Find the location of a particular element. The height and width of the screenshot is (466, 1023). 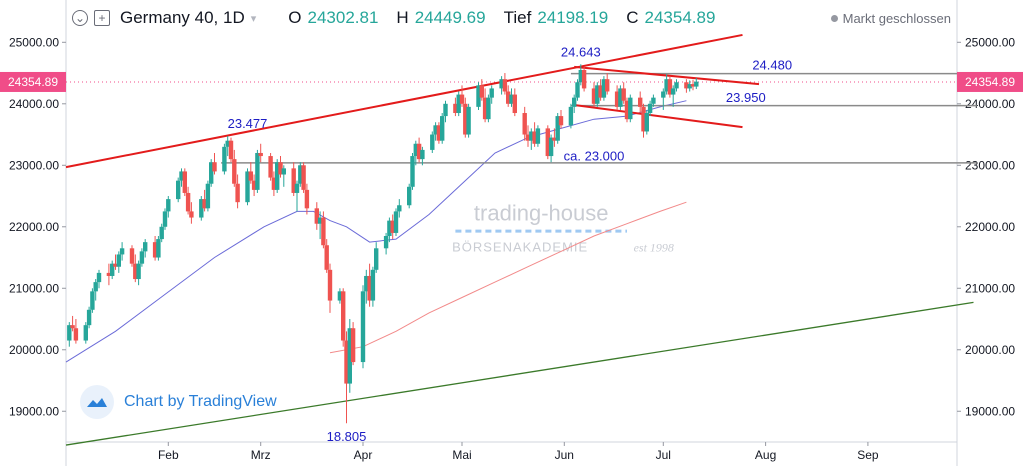

symbol-title: Germany 40, 1D is located at coordinates (182, 17).